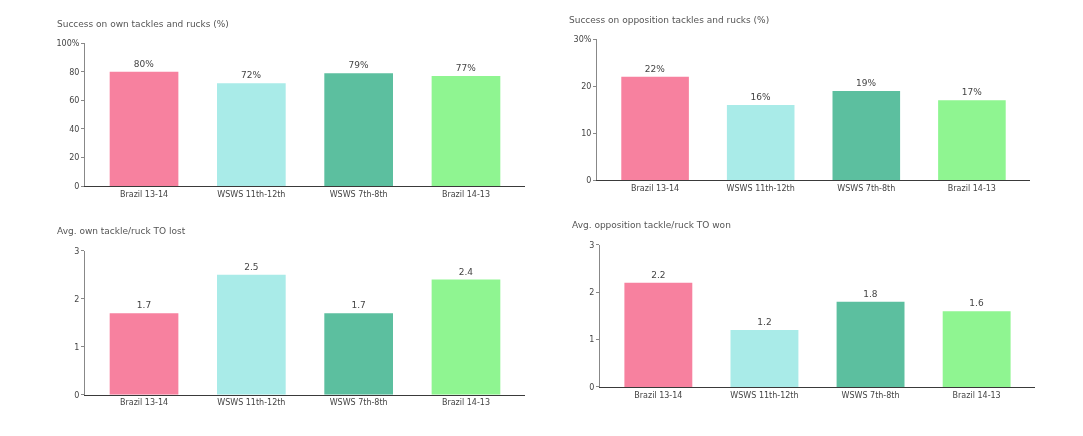 Image resolution: width=1083 pixels, height=436 pixels. Describe the element at coordinates (582, 40) in the screenshot. I see `y-tick-label: 30%` at that location.